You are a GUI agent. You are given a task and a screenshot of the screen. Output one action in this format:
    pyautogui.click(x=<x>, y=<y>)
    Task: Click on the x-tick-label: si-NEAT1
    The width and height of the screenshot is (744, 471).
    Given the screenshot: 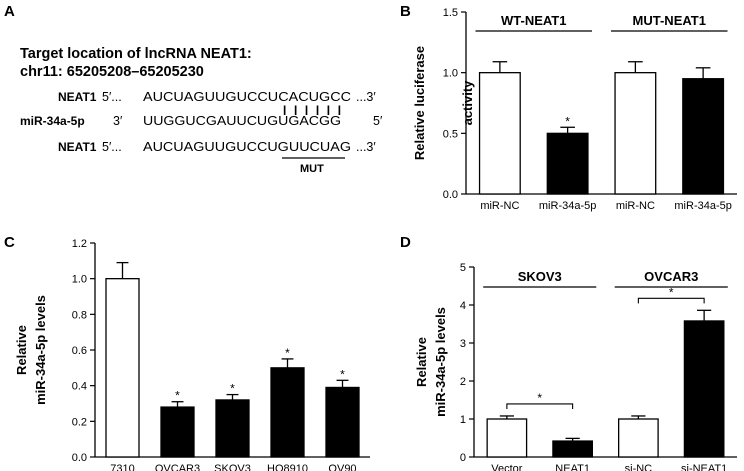 What is the action you would take?
    pyautogui.click(x=704, y=467)
    